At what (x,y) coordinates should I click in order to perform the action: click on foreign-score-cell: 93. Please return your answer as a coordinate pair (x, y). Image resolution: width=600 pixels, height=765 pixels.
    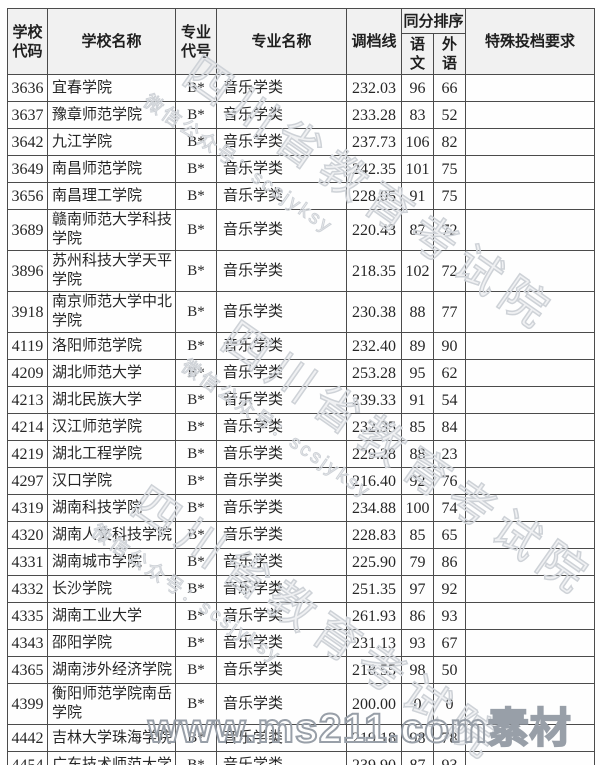
    Looking at the image, I should click on (449, 616).